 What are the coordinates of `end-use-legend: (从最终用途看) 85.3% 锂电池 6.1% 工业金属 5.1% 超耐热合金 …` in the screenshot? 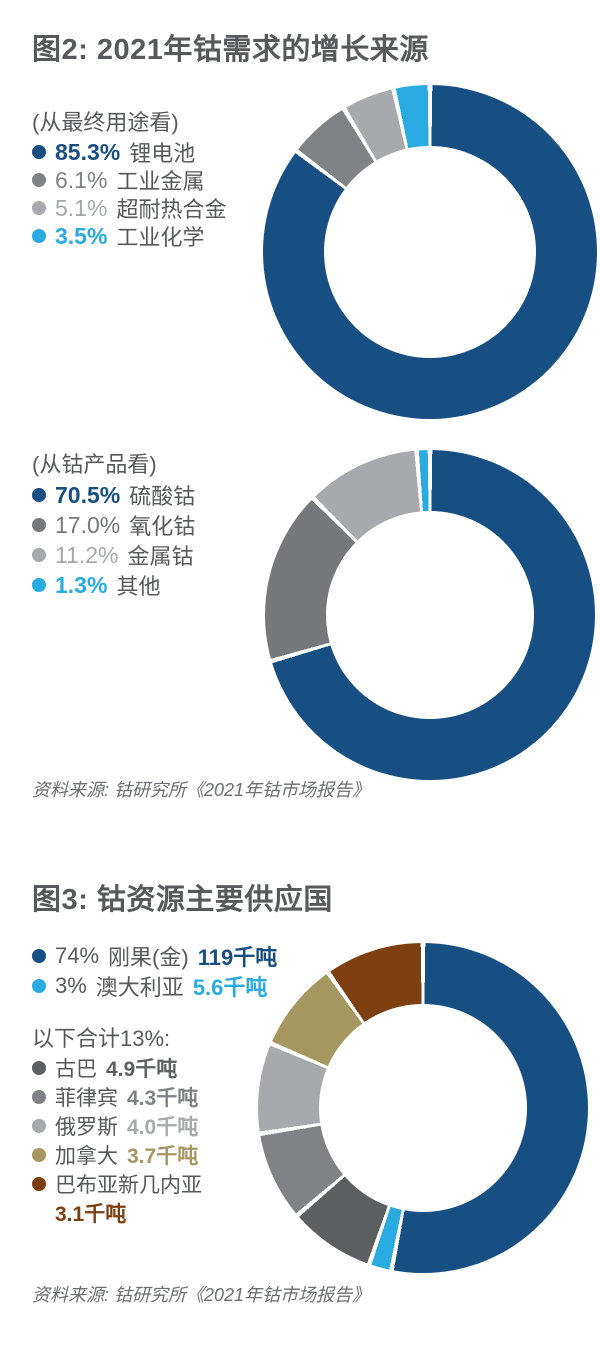 It's located at (129, 179).